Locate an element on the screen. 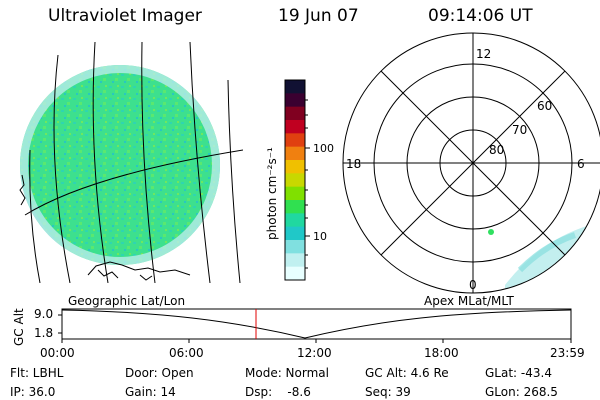 The image size is (600, 400). footer-glon: GLon: 268.5 is located at coordinates (521, 392).